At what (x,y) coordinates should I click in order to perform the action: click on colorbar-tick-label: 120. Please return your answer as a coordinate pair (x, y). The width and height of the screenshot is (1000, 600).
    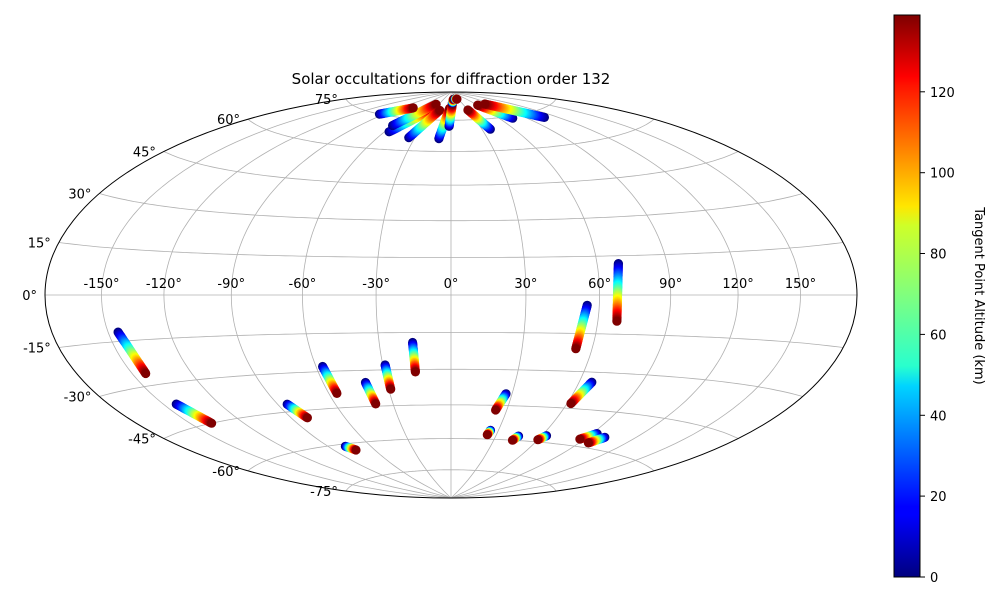
    Looking at the image, I should click on (942, 93).